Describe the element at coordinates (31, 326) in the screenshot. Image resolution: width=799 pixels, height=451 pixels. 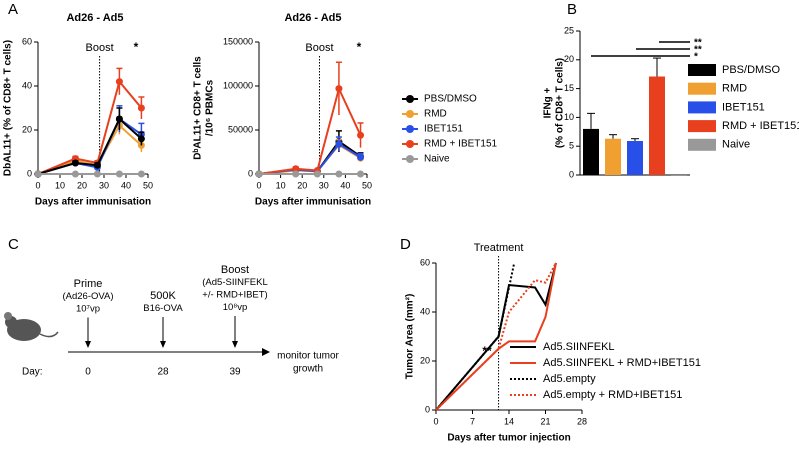
I see `mouse-icon` at that location.